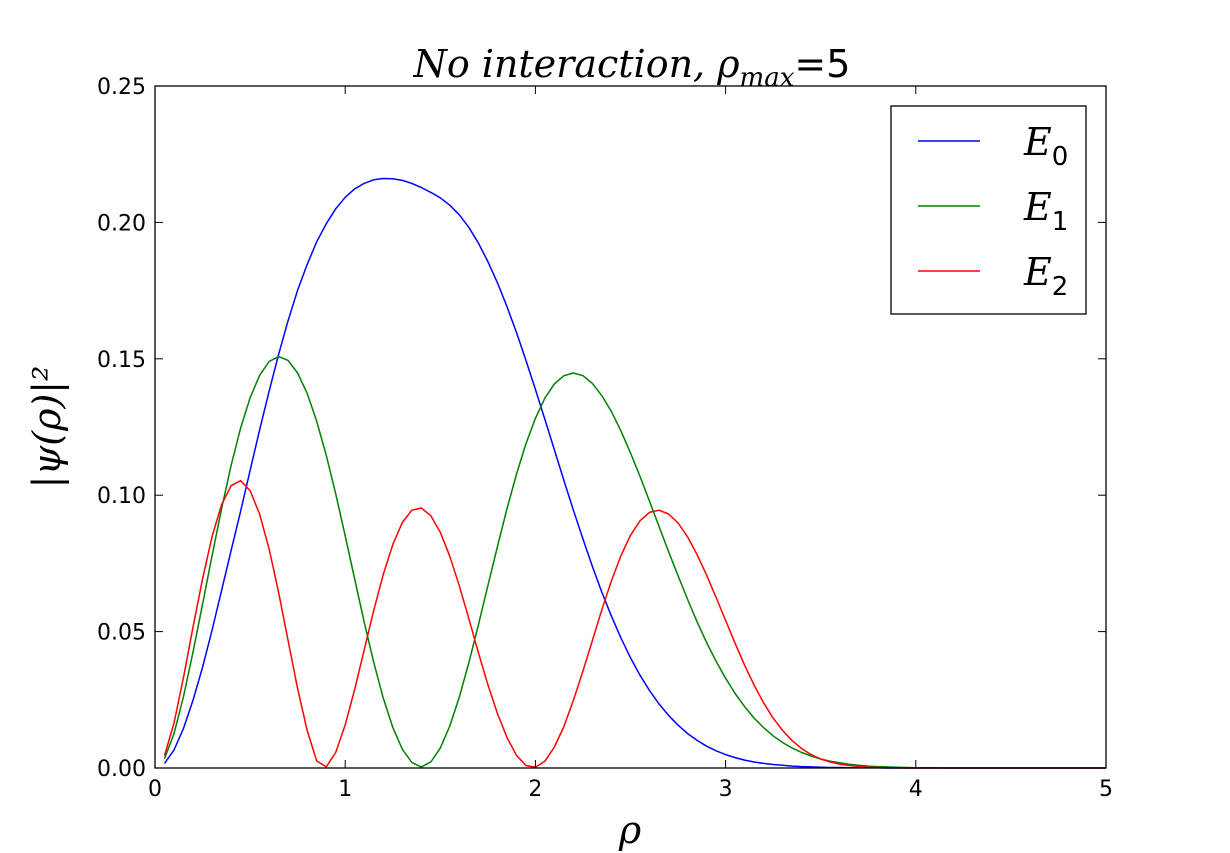 The width and height of the screenshot is (1230, 853). Describe the element at coordinates (121, 769) in the screenshot. I see `y-tick-label-0: 0.00` at that location.